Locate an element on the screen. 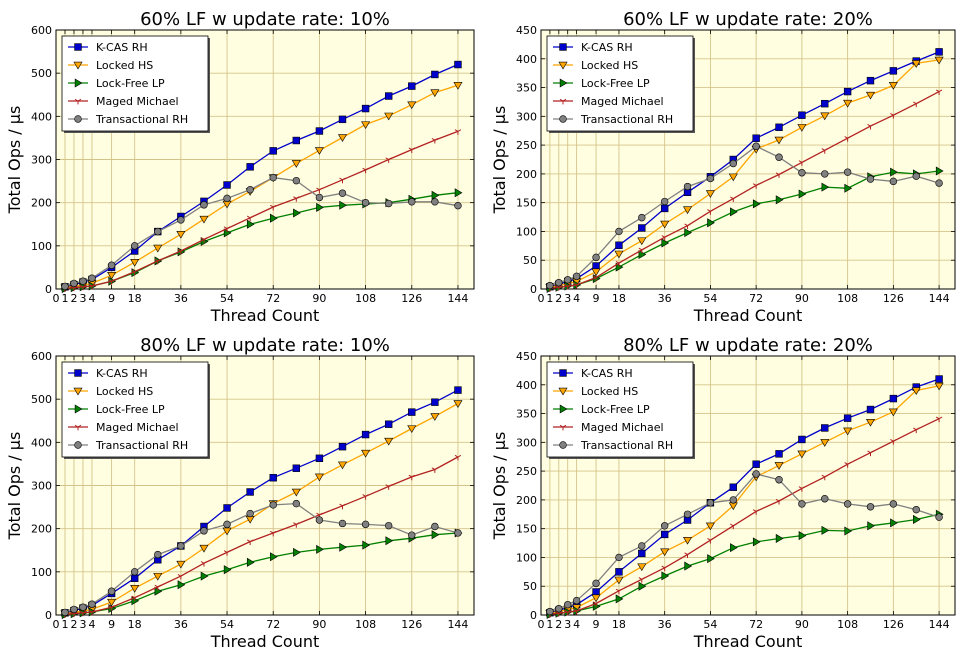 This screenshot has height=653, width=957. legend-label: Maged Michael is located at coordinates (622, 427).